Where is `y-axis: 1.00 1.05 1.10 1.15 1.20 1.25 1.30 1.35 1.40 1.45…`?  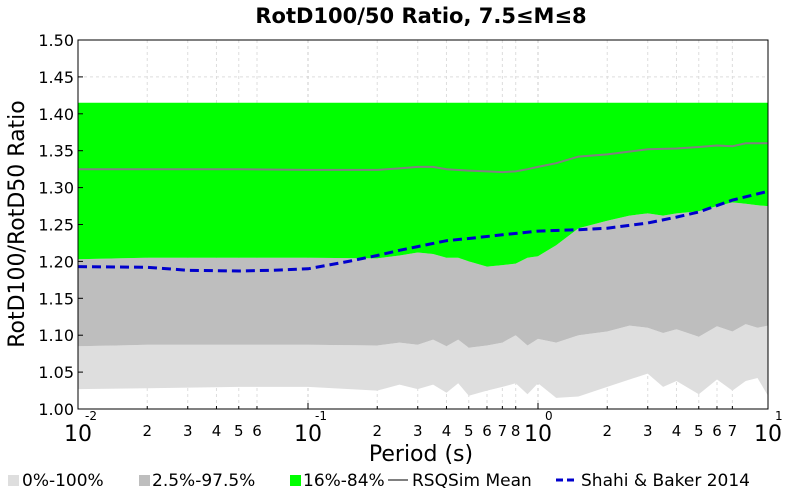
y-axis: 1.00 1.05 1.10 1.15 1.20 1.25 1.30 1.35 1.40 1.45… is located at coordinates (60, 225).